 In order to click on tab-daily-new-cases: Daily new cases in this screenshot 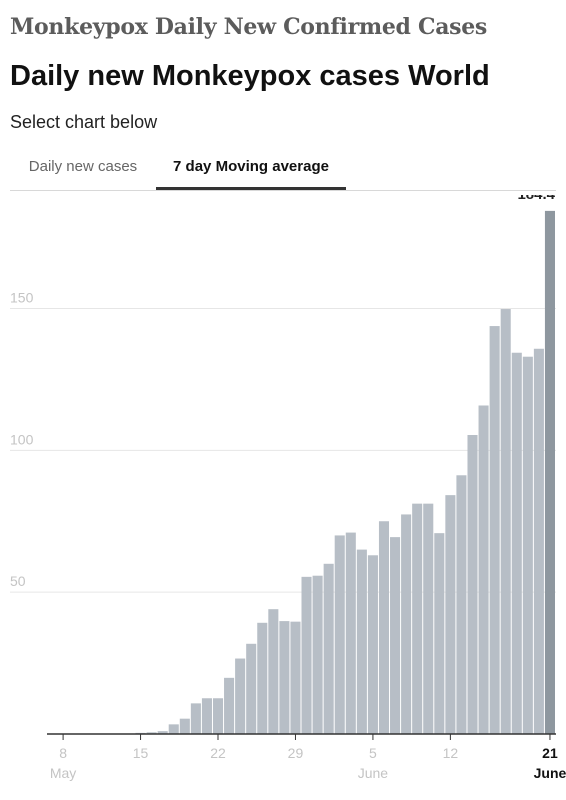, I will do `click(83, 166)`.